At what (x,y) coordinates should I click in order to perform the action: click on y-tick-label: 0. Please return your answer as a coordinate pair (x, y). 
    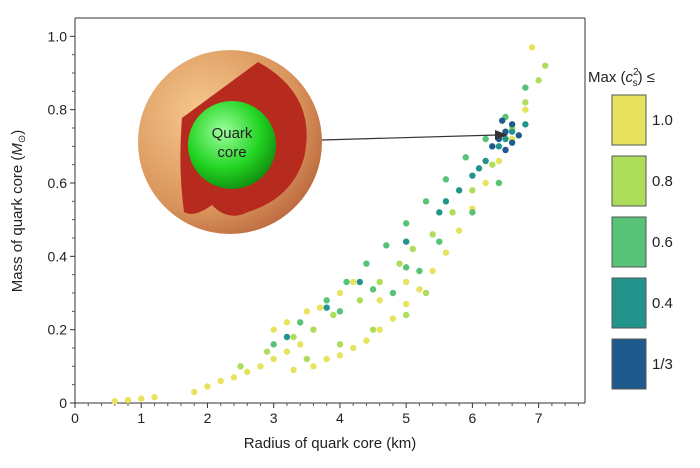
    Looking at the image, I should click on (63, 403).